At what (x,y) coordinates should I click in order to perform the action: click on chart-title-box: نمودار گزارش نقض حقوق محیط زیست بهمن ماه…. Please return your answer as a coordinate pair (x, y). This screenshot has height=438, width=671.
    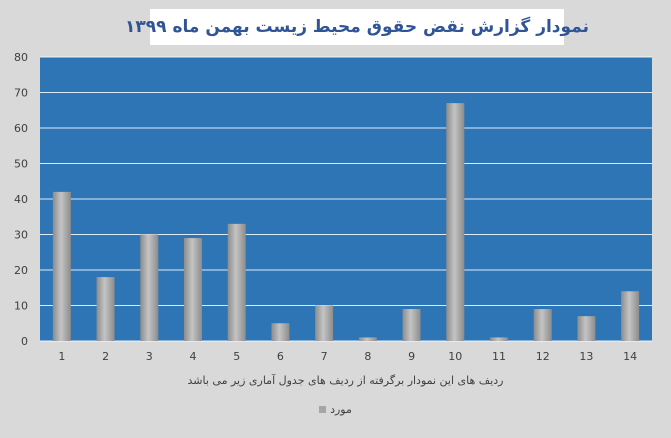
    Looking at the image, I should click on (357, 27).